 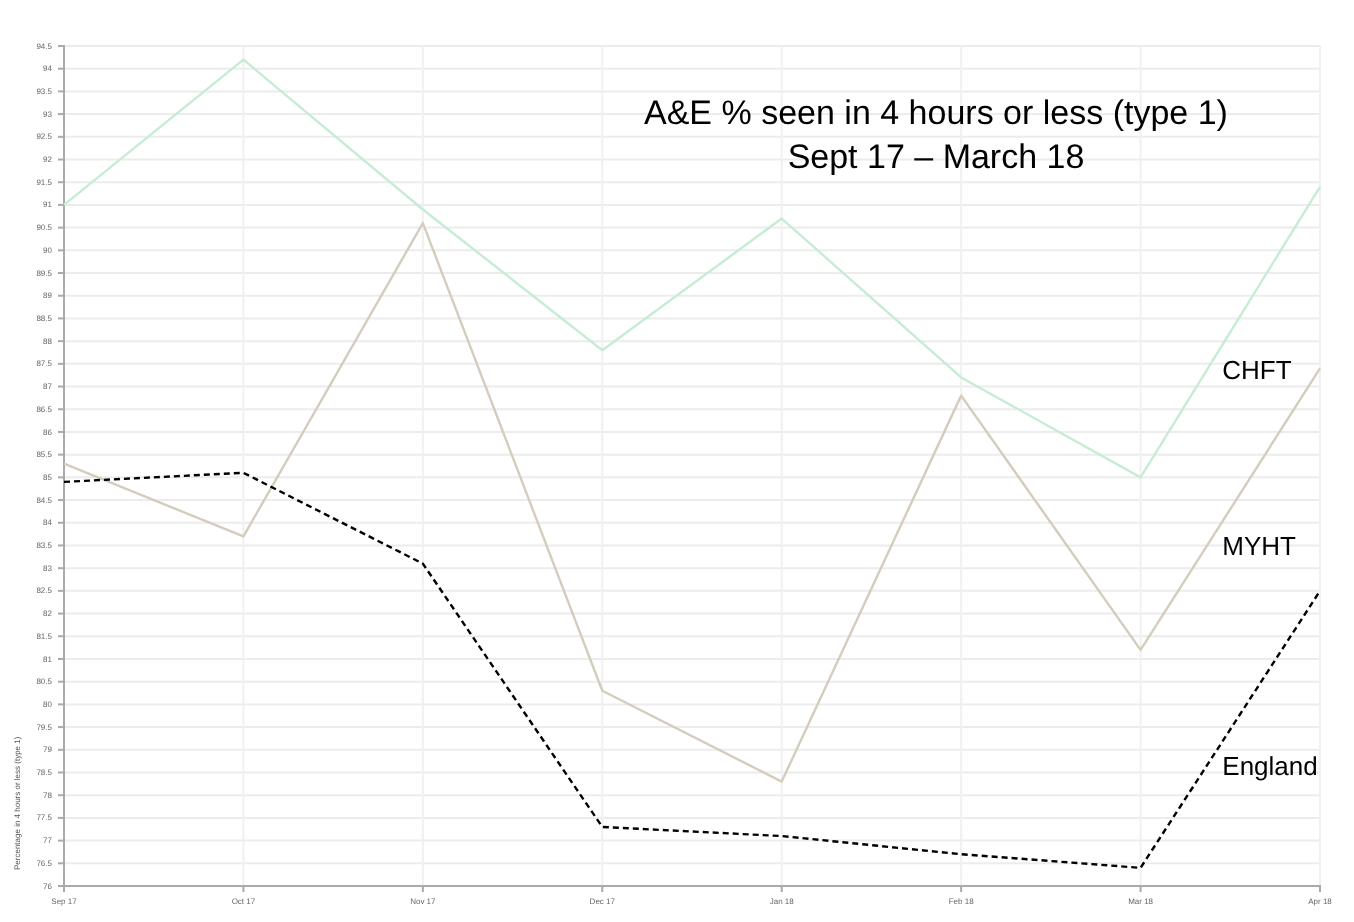 I want to click on text: Sept 17 – March 18, so click(x=936, y=157).